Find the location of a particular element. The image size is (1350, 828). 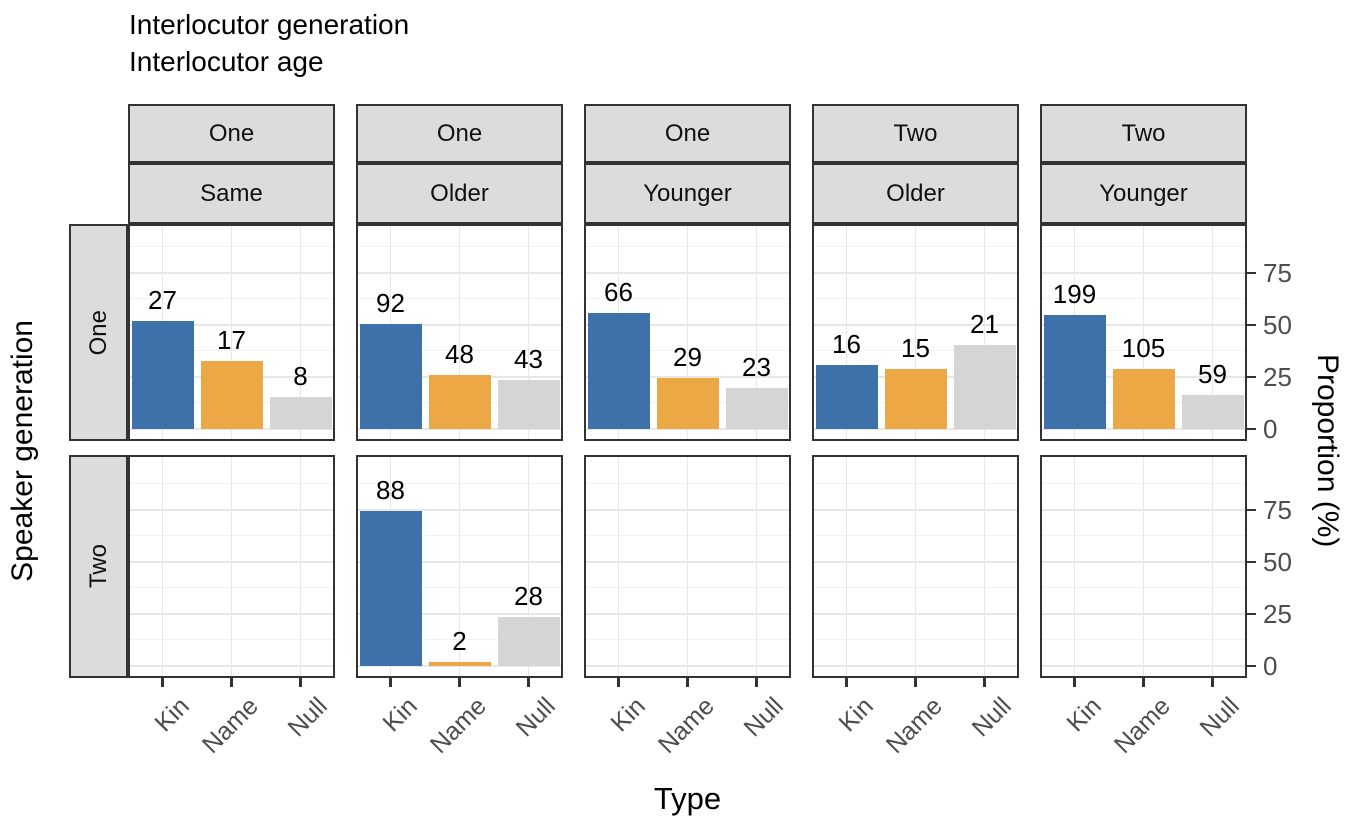

row-facet-axis-title: Speaker generation is located at coordinates (23, 451).